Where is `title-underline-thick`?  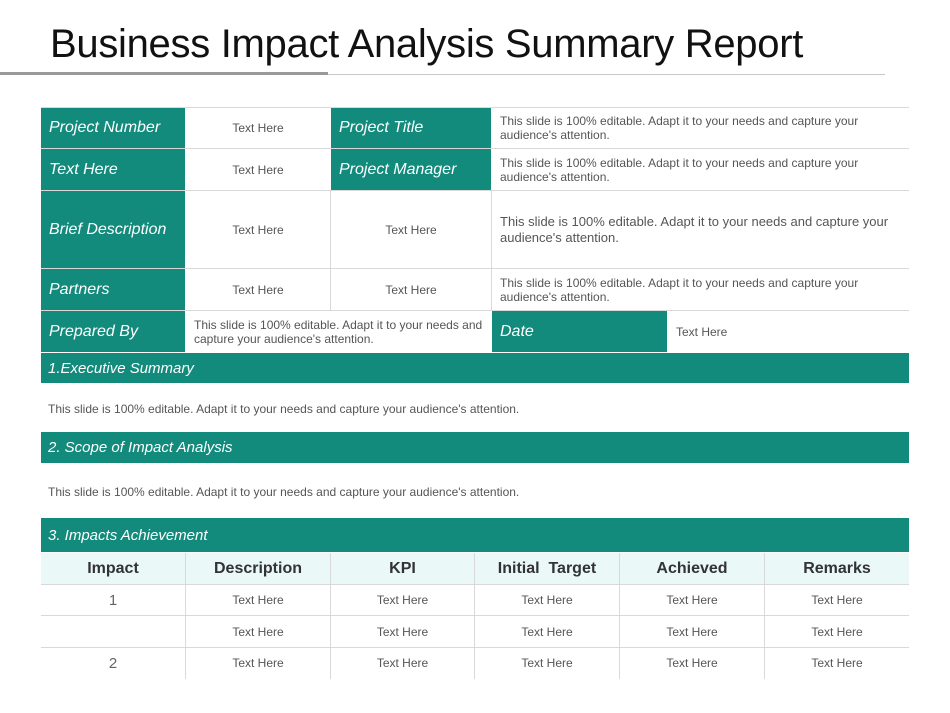 title-underline-thick is located at coordinates (164, 73).